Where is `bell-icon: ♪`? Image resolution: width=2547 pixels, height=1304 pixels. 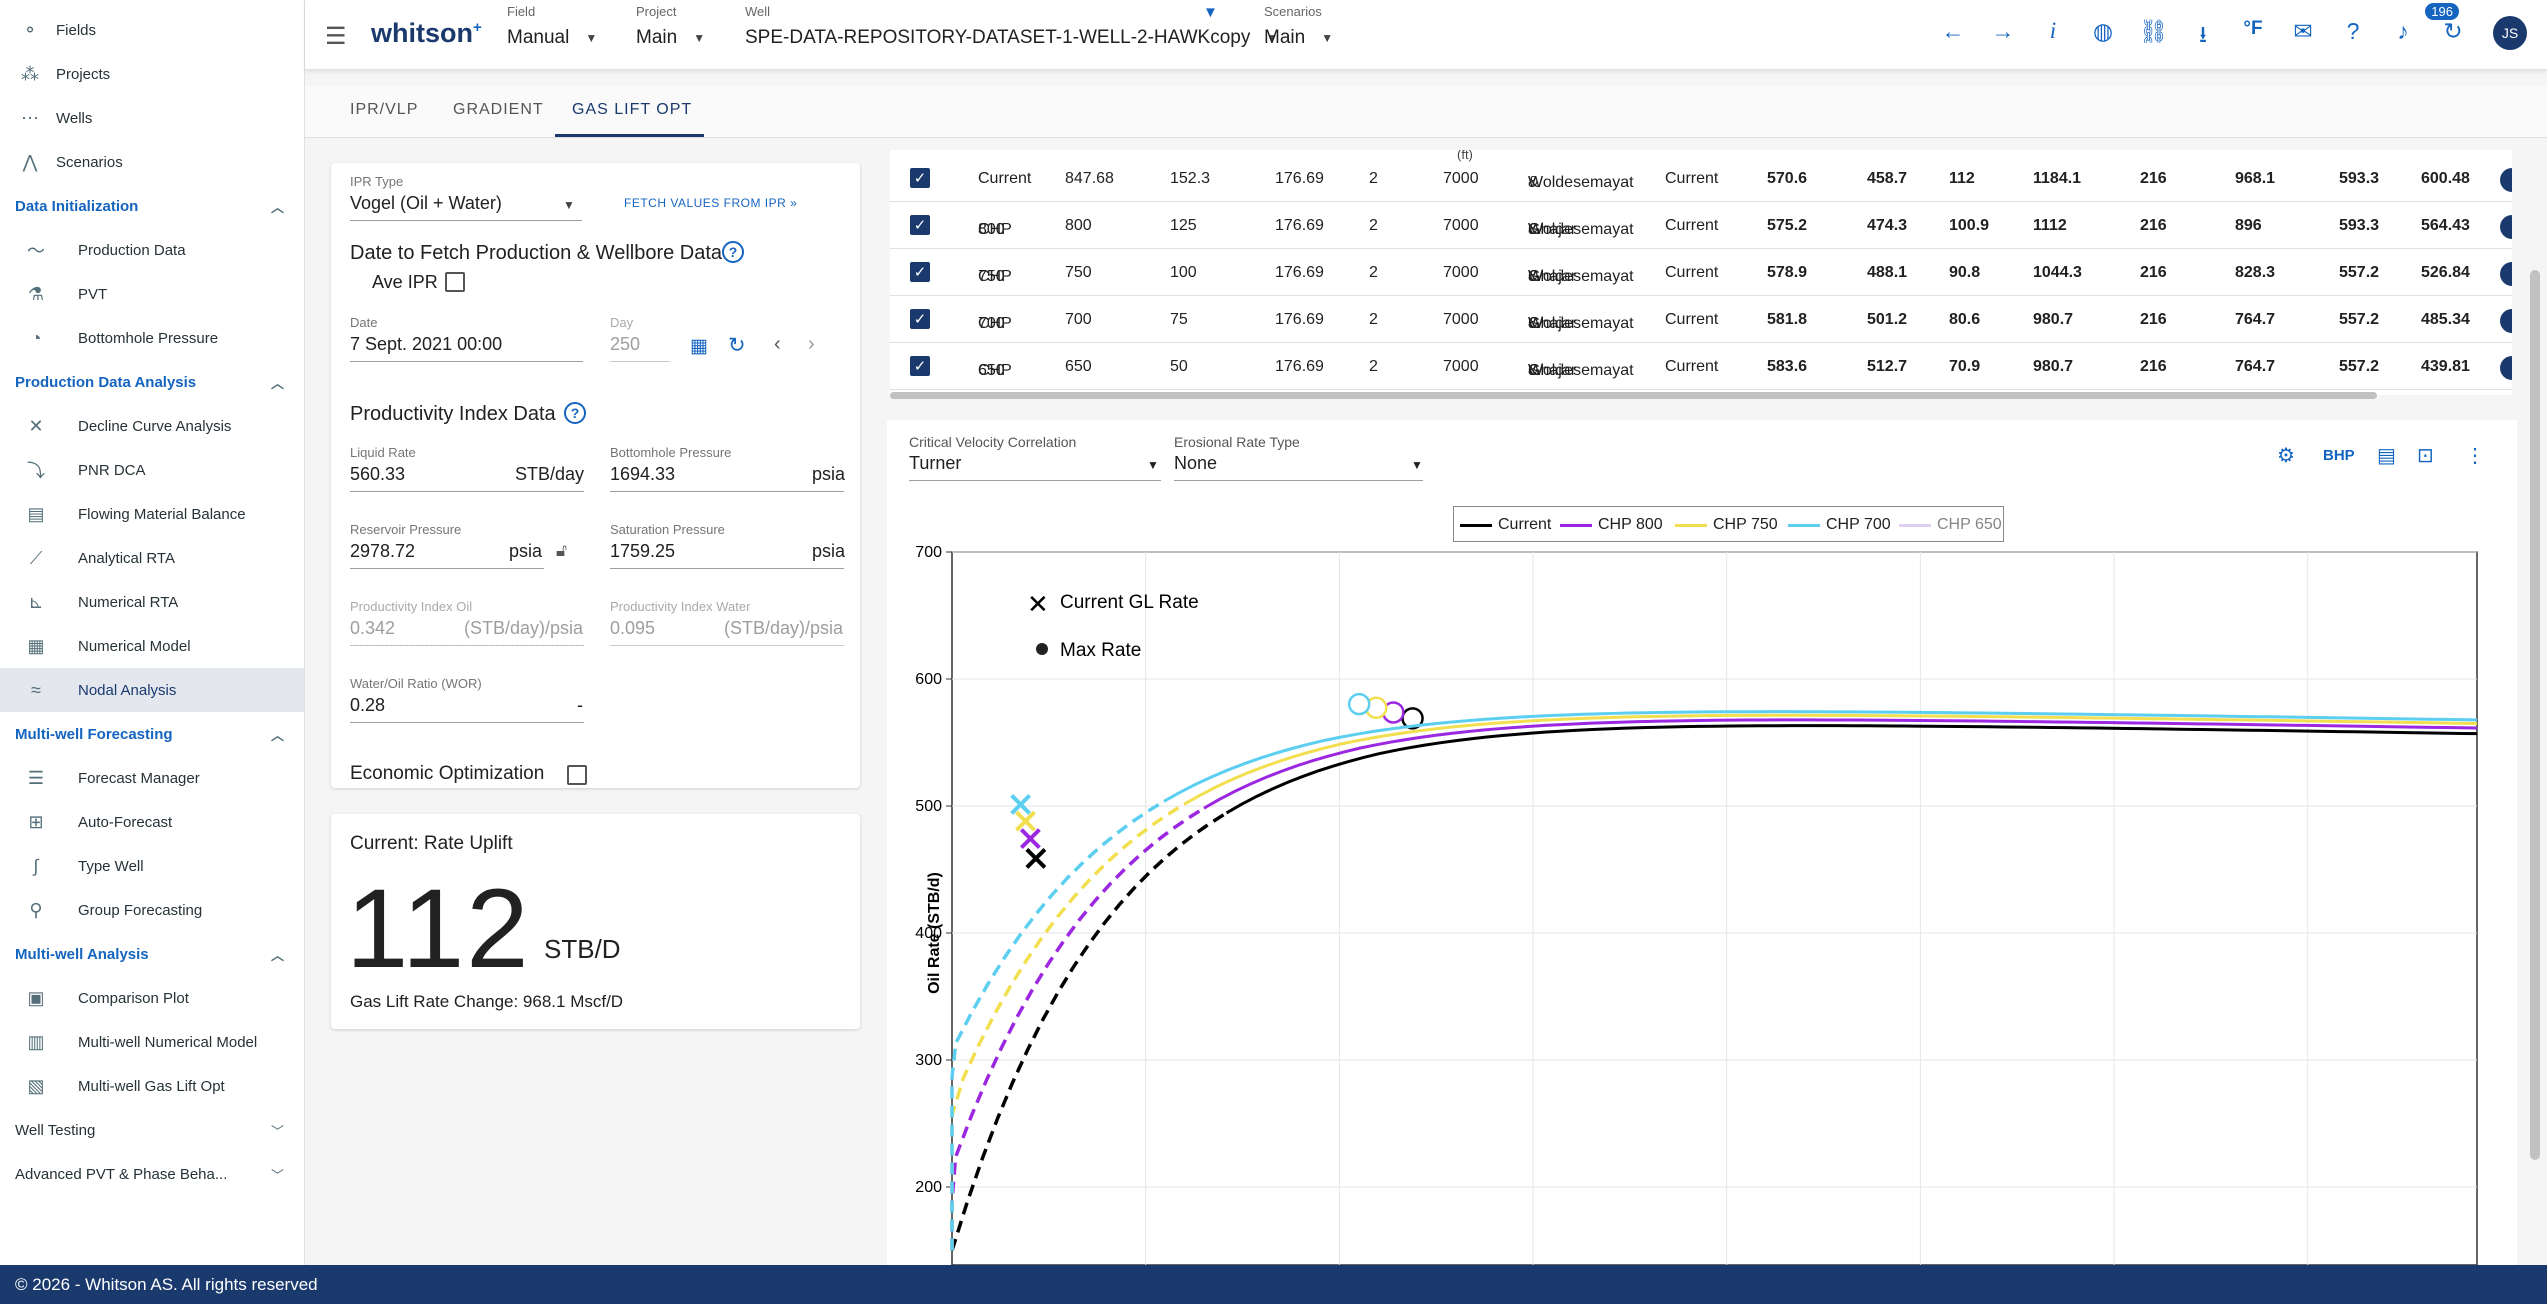 bell-icon: ♪ is located at coordinates (2403, 31).